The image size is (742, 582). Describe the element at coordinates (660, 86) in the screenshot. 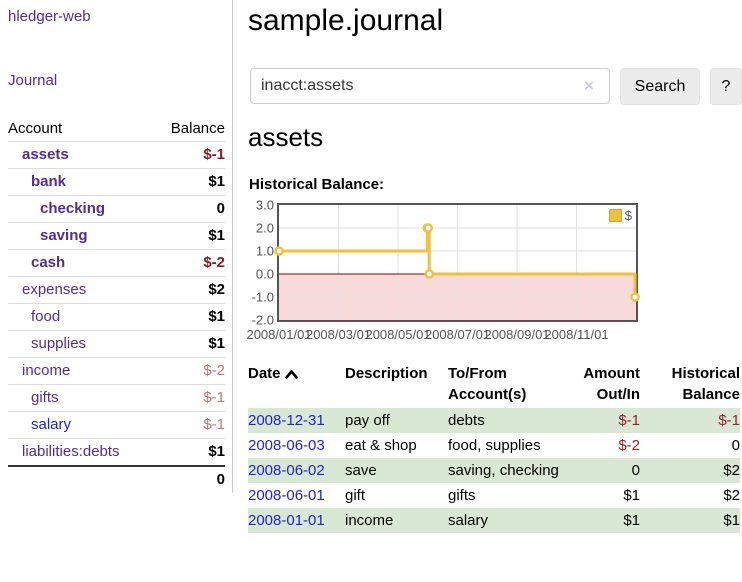

I see `search-button: Search` at that location.